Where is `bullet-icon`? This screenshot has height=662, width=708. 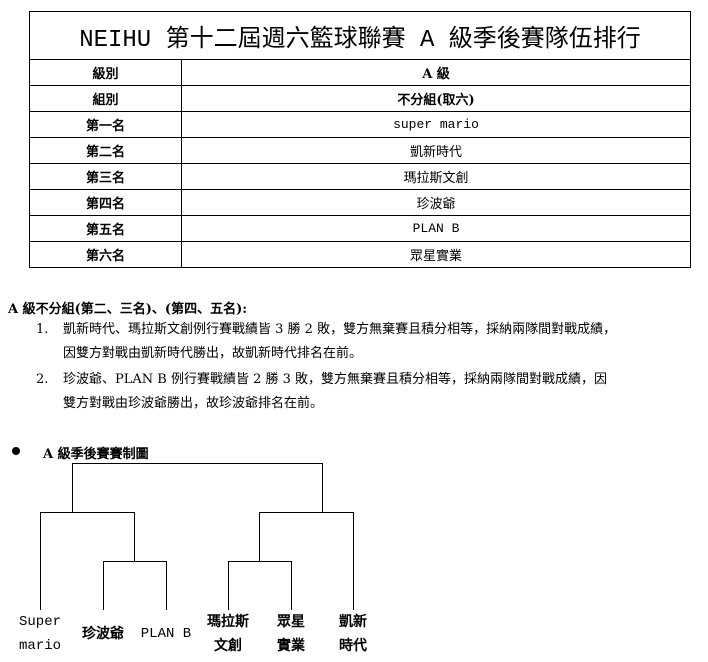
bullet-icon is located at coordinates (16, 451).